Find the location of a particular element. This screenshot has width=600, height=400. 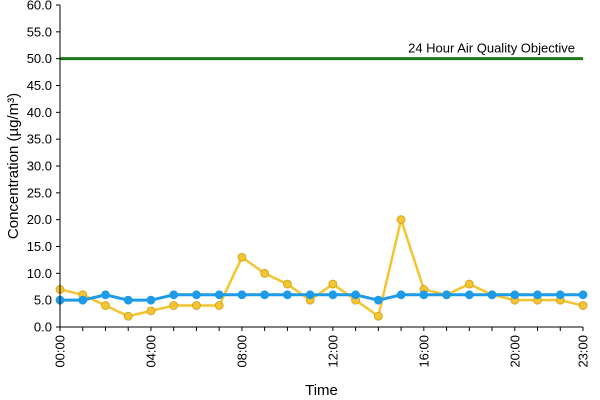

x-tick-label: 16:00 is located at coordinates (423, 351).